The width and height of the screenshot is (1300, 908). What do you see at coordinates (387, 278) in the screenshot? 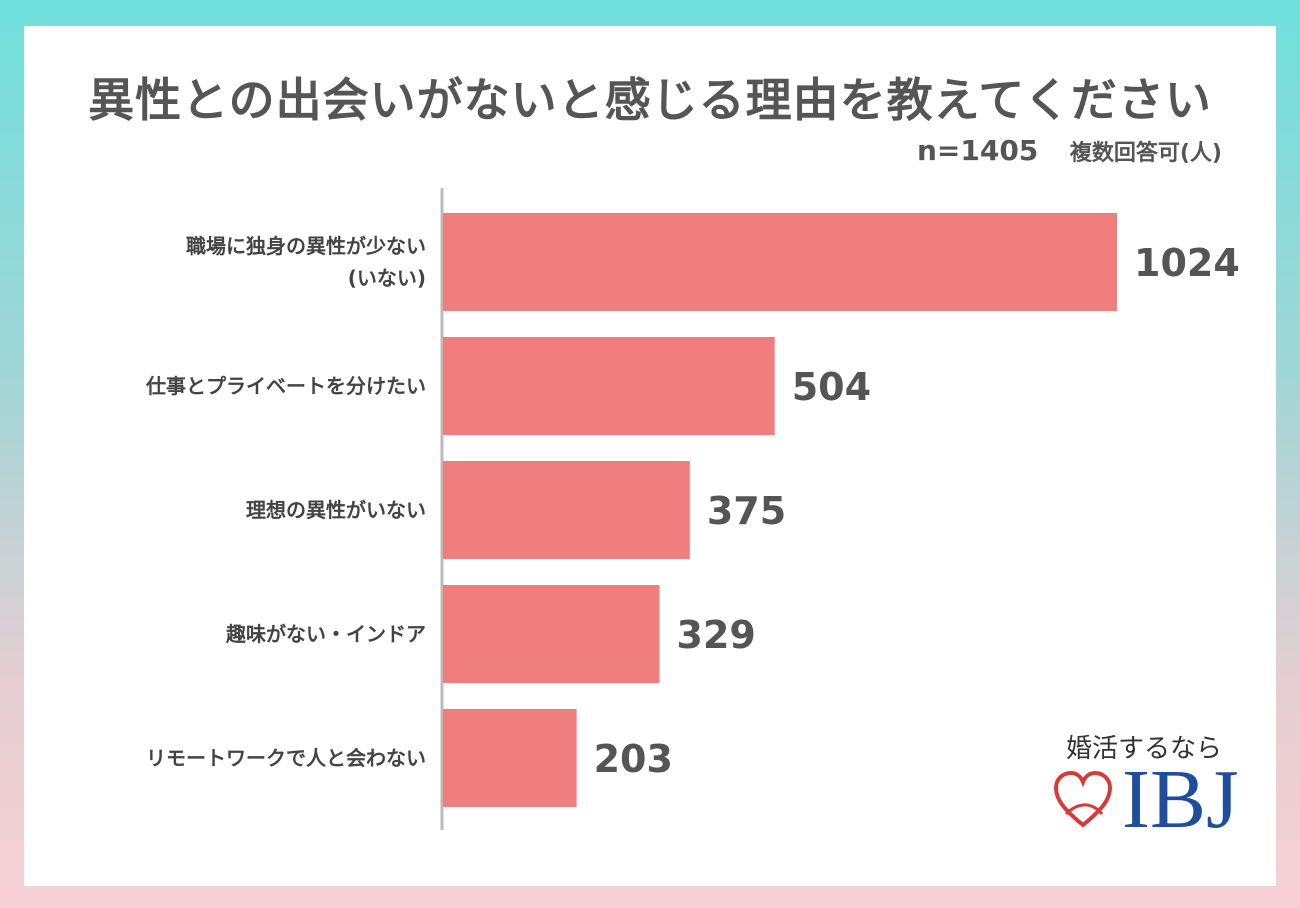
I see `category-label-0-line-1: (いない)` at bounding box center [387, 278].